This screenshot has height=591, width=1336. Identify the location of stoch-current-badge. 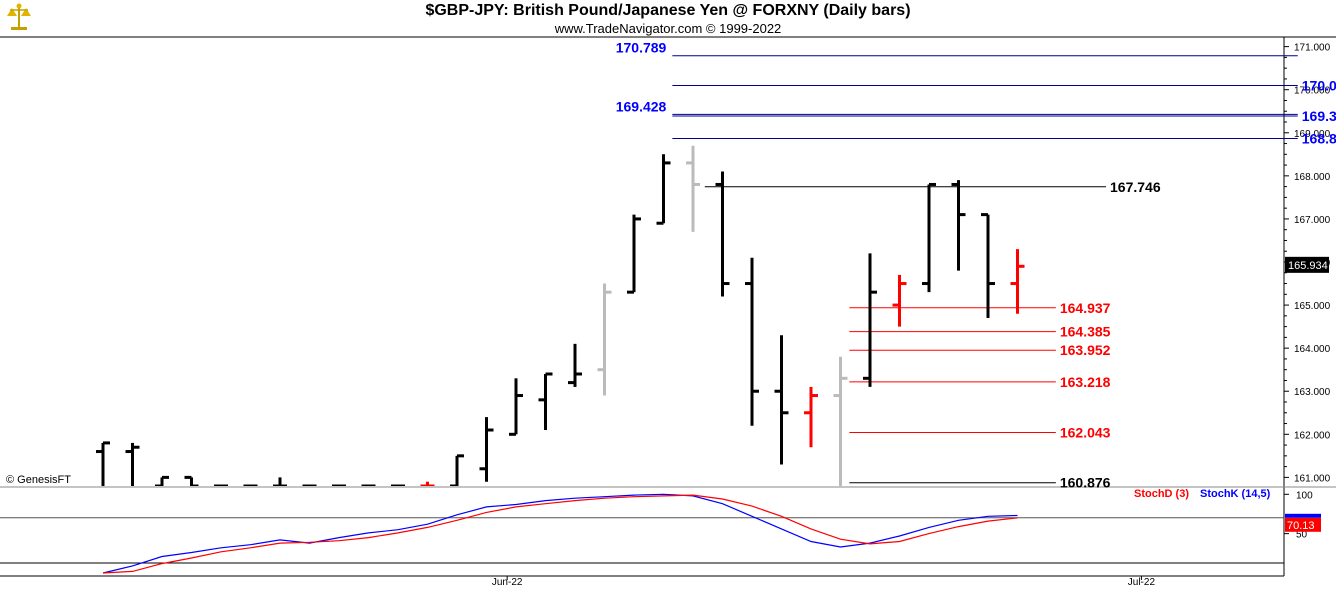
(1303, 524).